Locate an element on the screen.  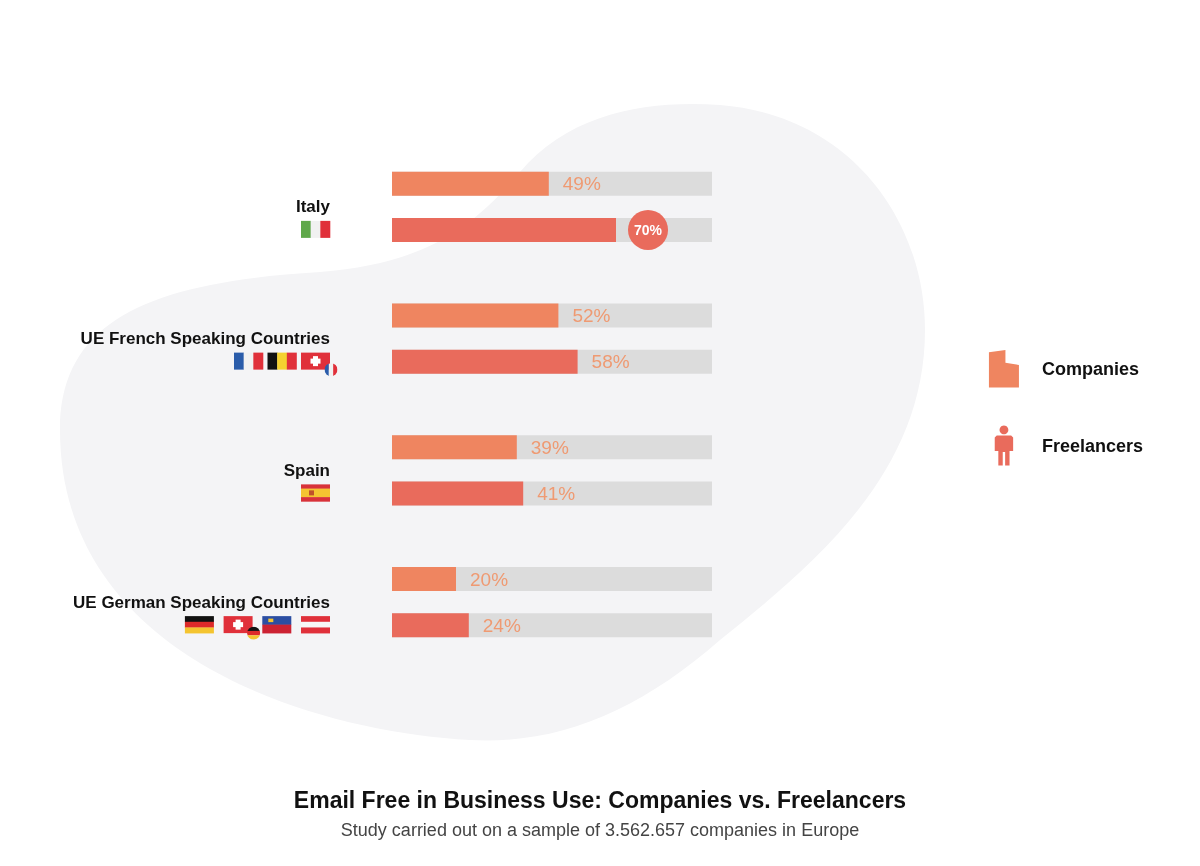
data-label: 24% is located at coordinates (501, 625).